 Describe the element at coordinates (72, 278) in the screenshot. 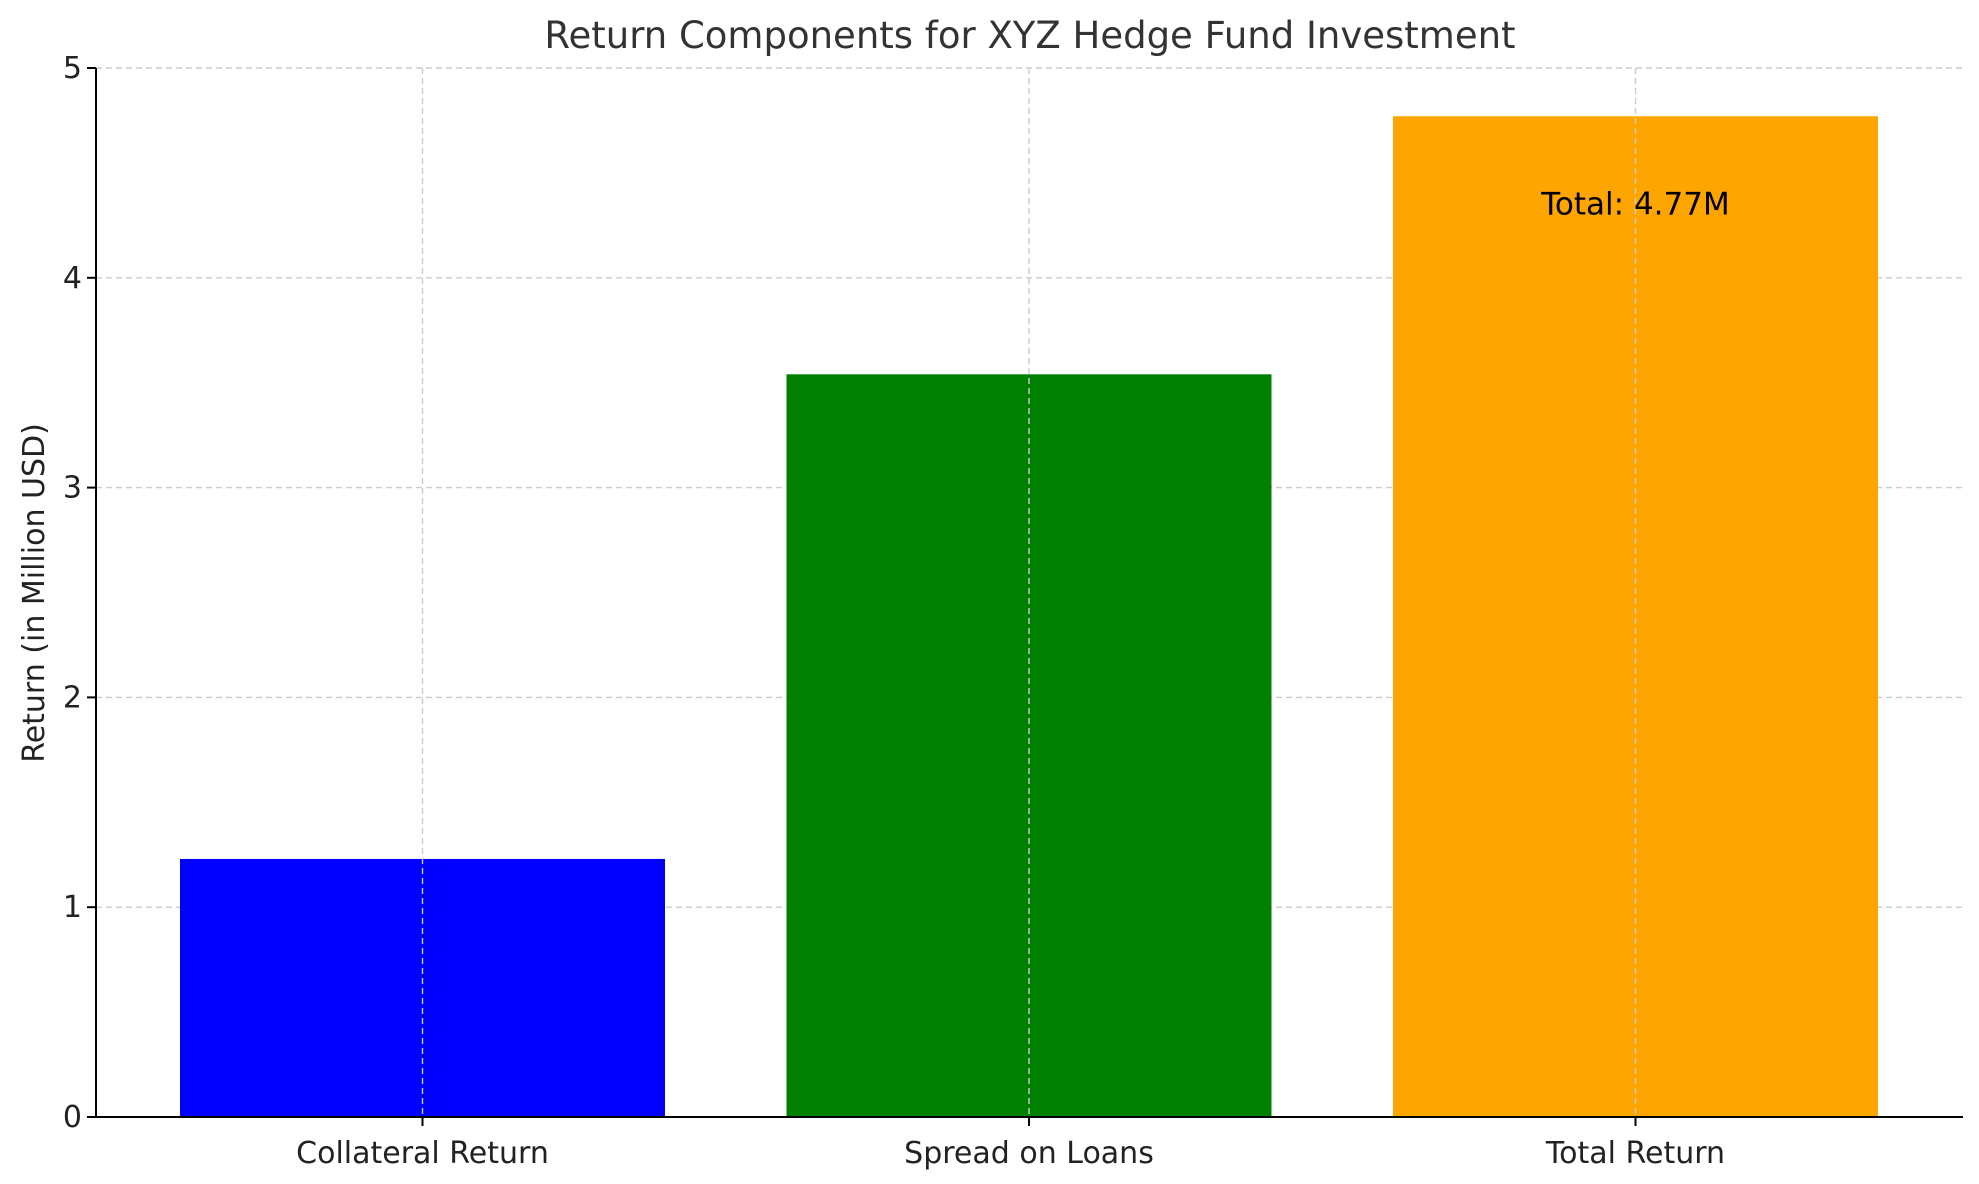

I see `y-tick-label: 4` at that location.